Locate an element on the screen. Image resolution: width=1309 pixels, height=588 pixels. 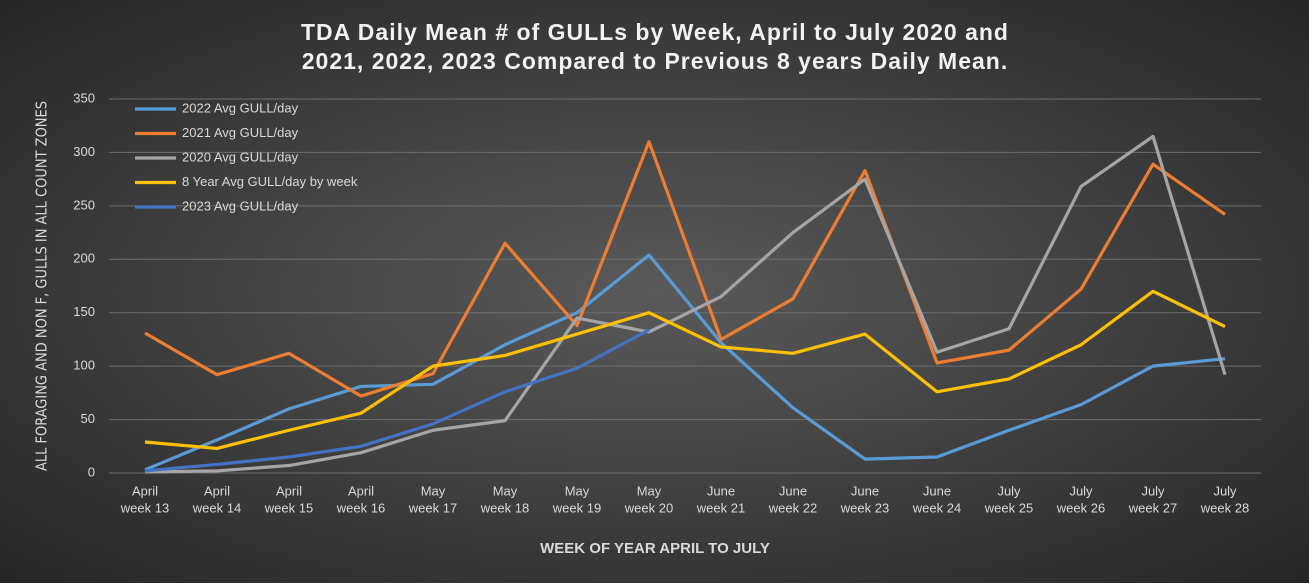
legend-label: 2023 Avg GULL/day is located at coordinates (240, 205).